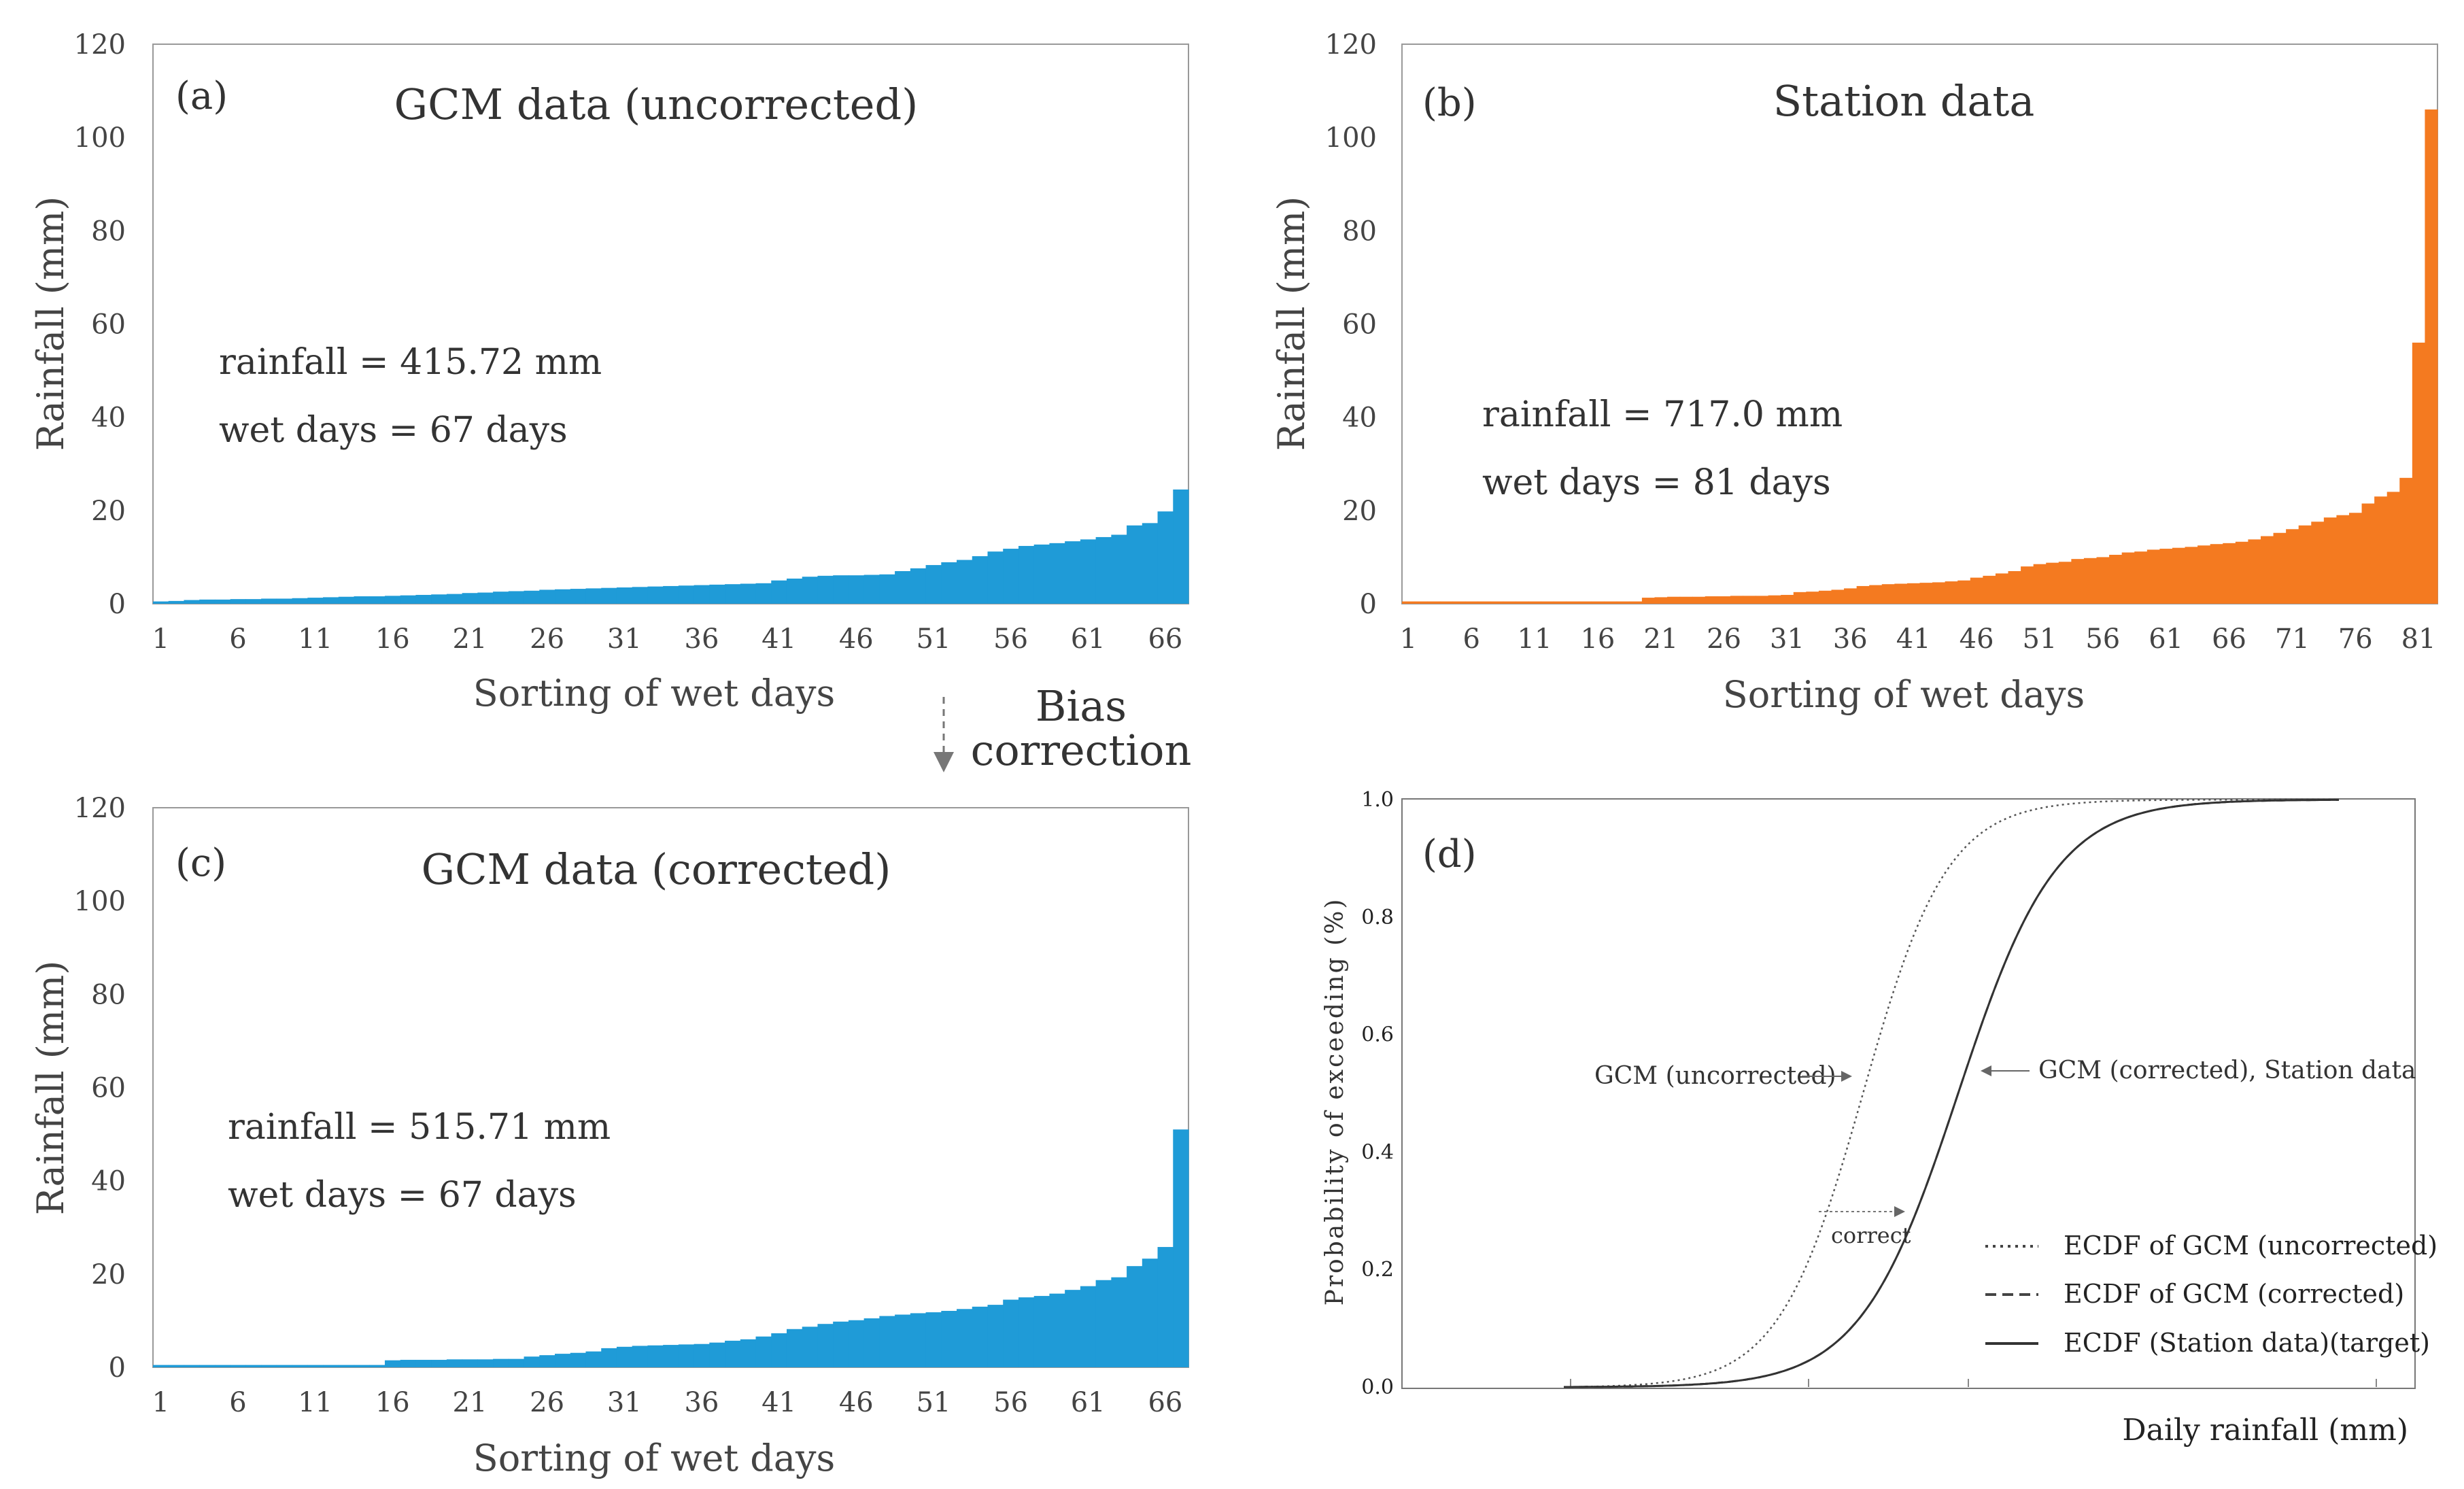  Describe the element at coordinates (1715, 1076) in the screenshot. I see `panel-d-uncorrected-annotation: GCM (uncorrected)` at that location.